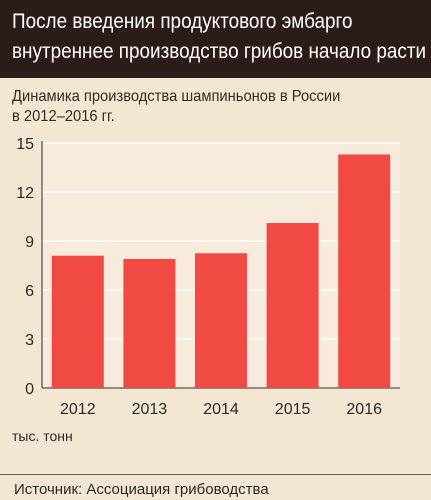 The width and height of the screenshot is (431, 500). Describe the element at coordinates (29, 340) in the screenshot. I see `y-tick-label: 3` at that location.